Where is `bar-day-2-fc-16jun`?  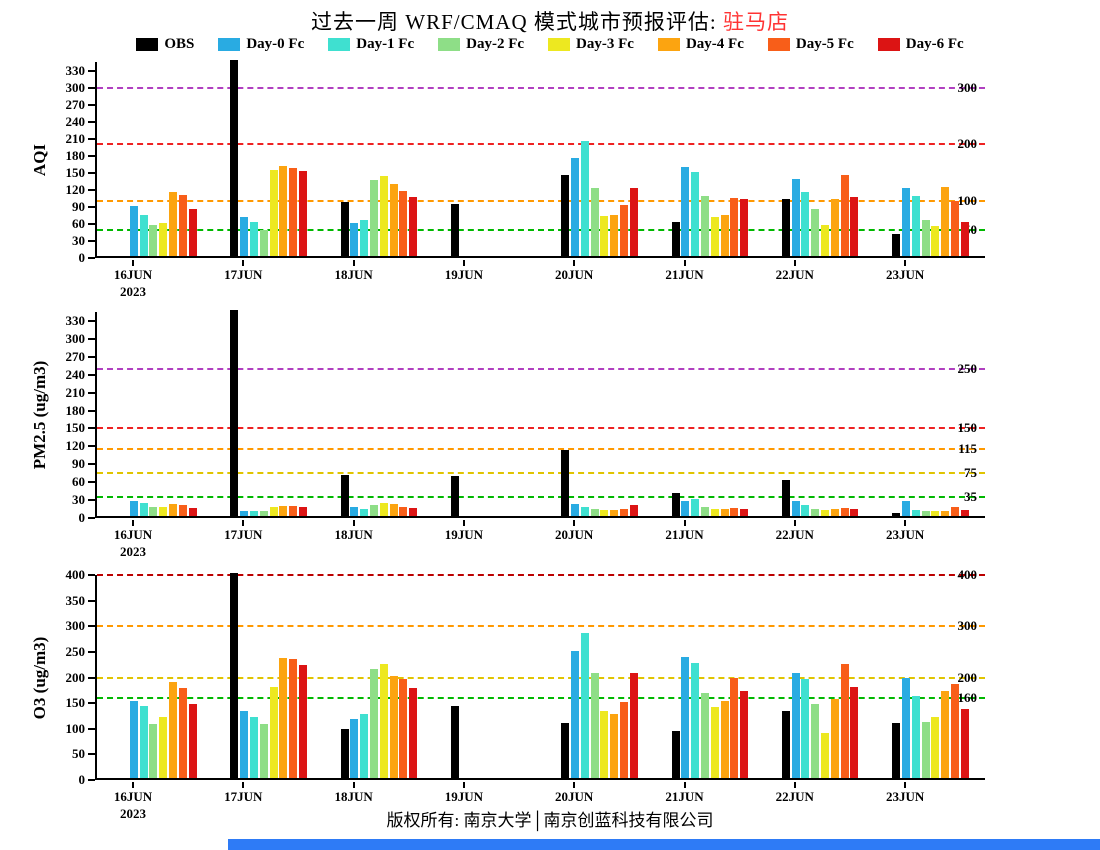 bar-day-2-fc-16jun is located at coordinates (153, 240).